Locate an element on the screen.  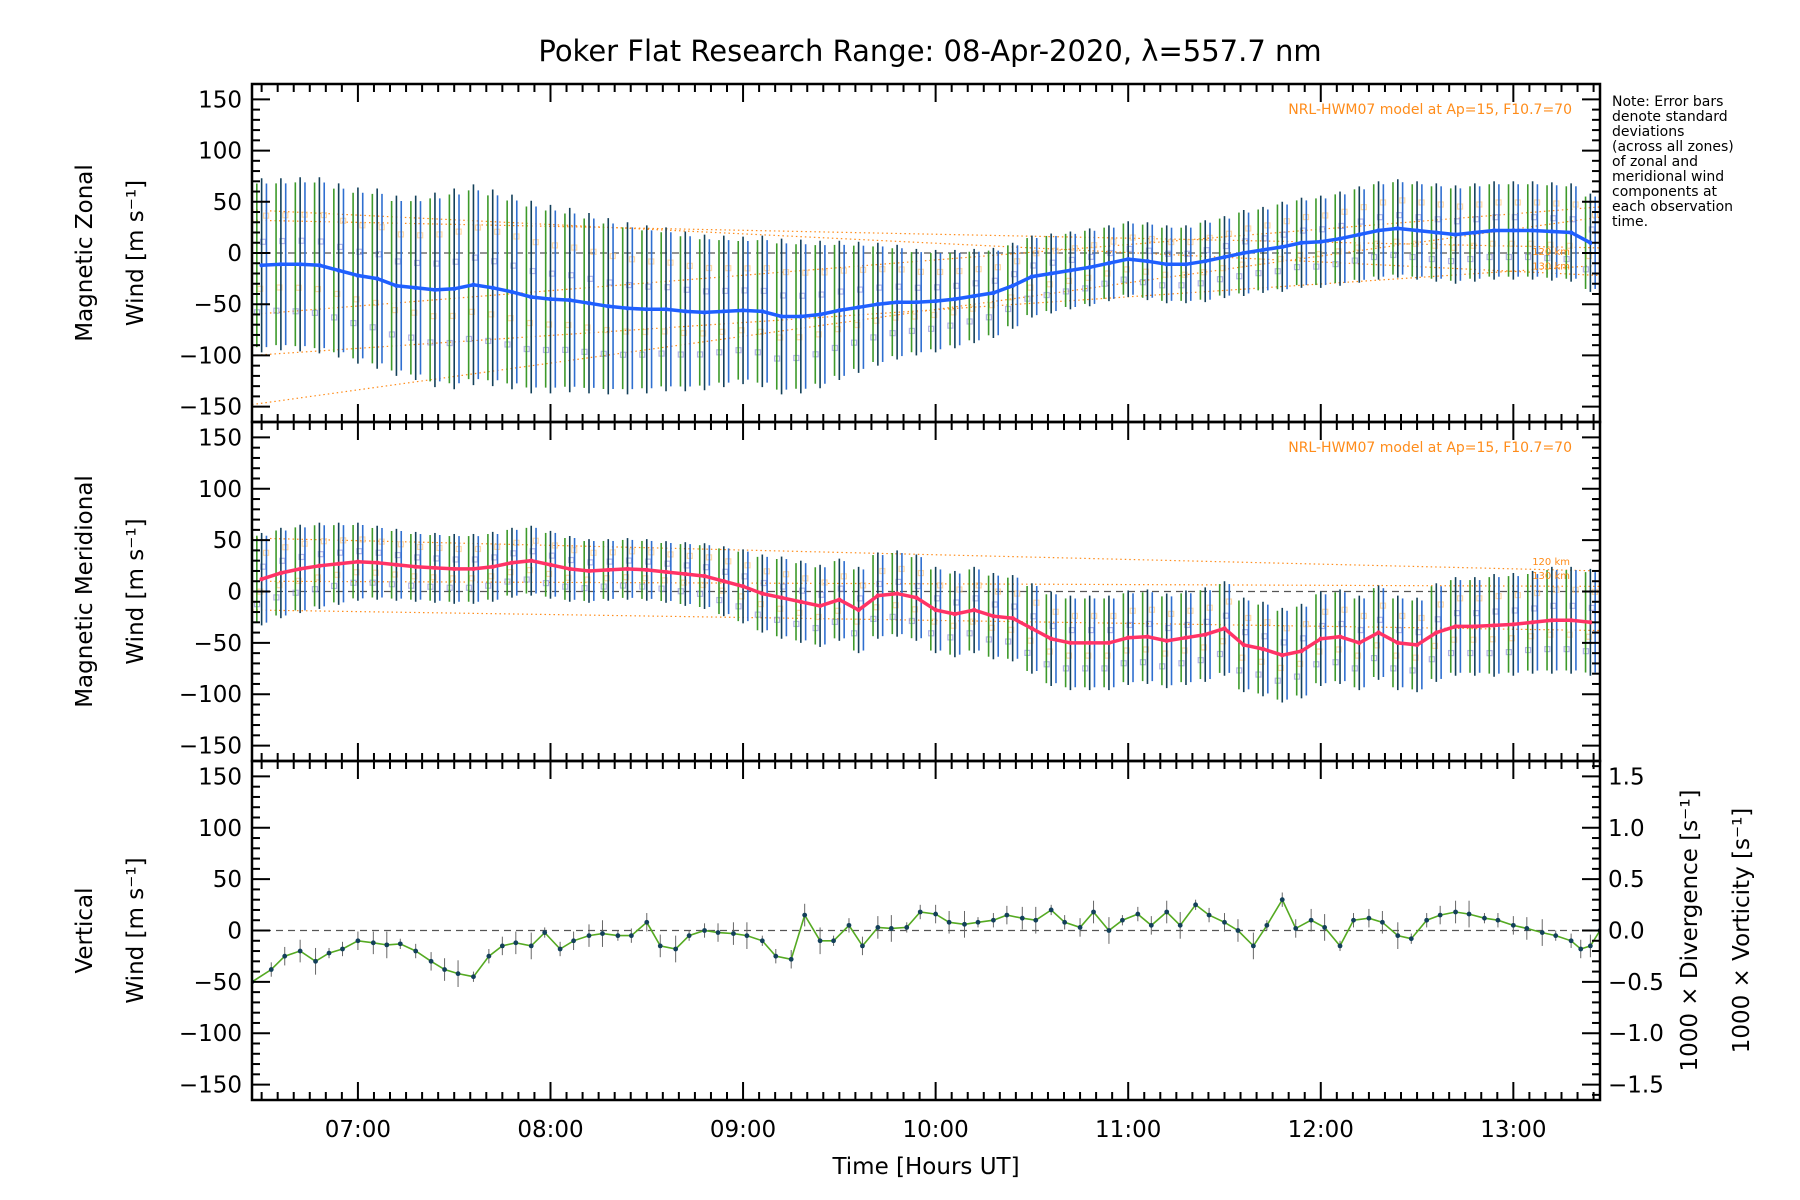
y-axis-label: Magnetic Meridional is located at coordinates (85, 591).